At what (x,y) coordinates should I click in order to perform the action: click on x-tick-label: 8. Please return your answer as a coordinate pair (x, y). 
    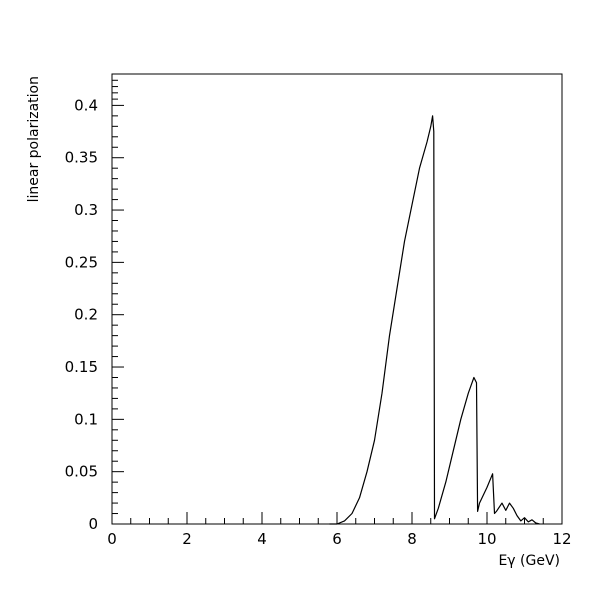
    Looking at the image, I should click on (412, 539).